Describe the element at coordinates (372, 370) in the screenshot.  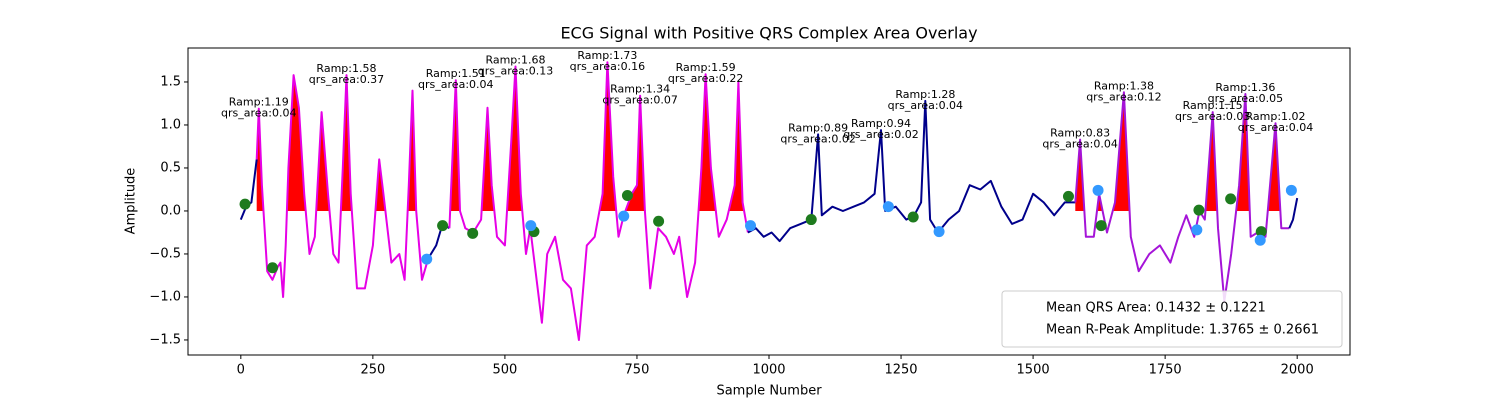
I see `x-tick-label: 250` at that location.